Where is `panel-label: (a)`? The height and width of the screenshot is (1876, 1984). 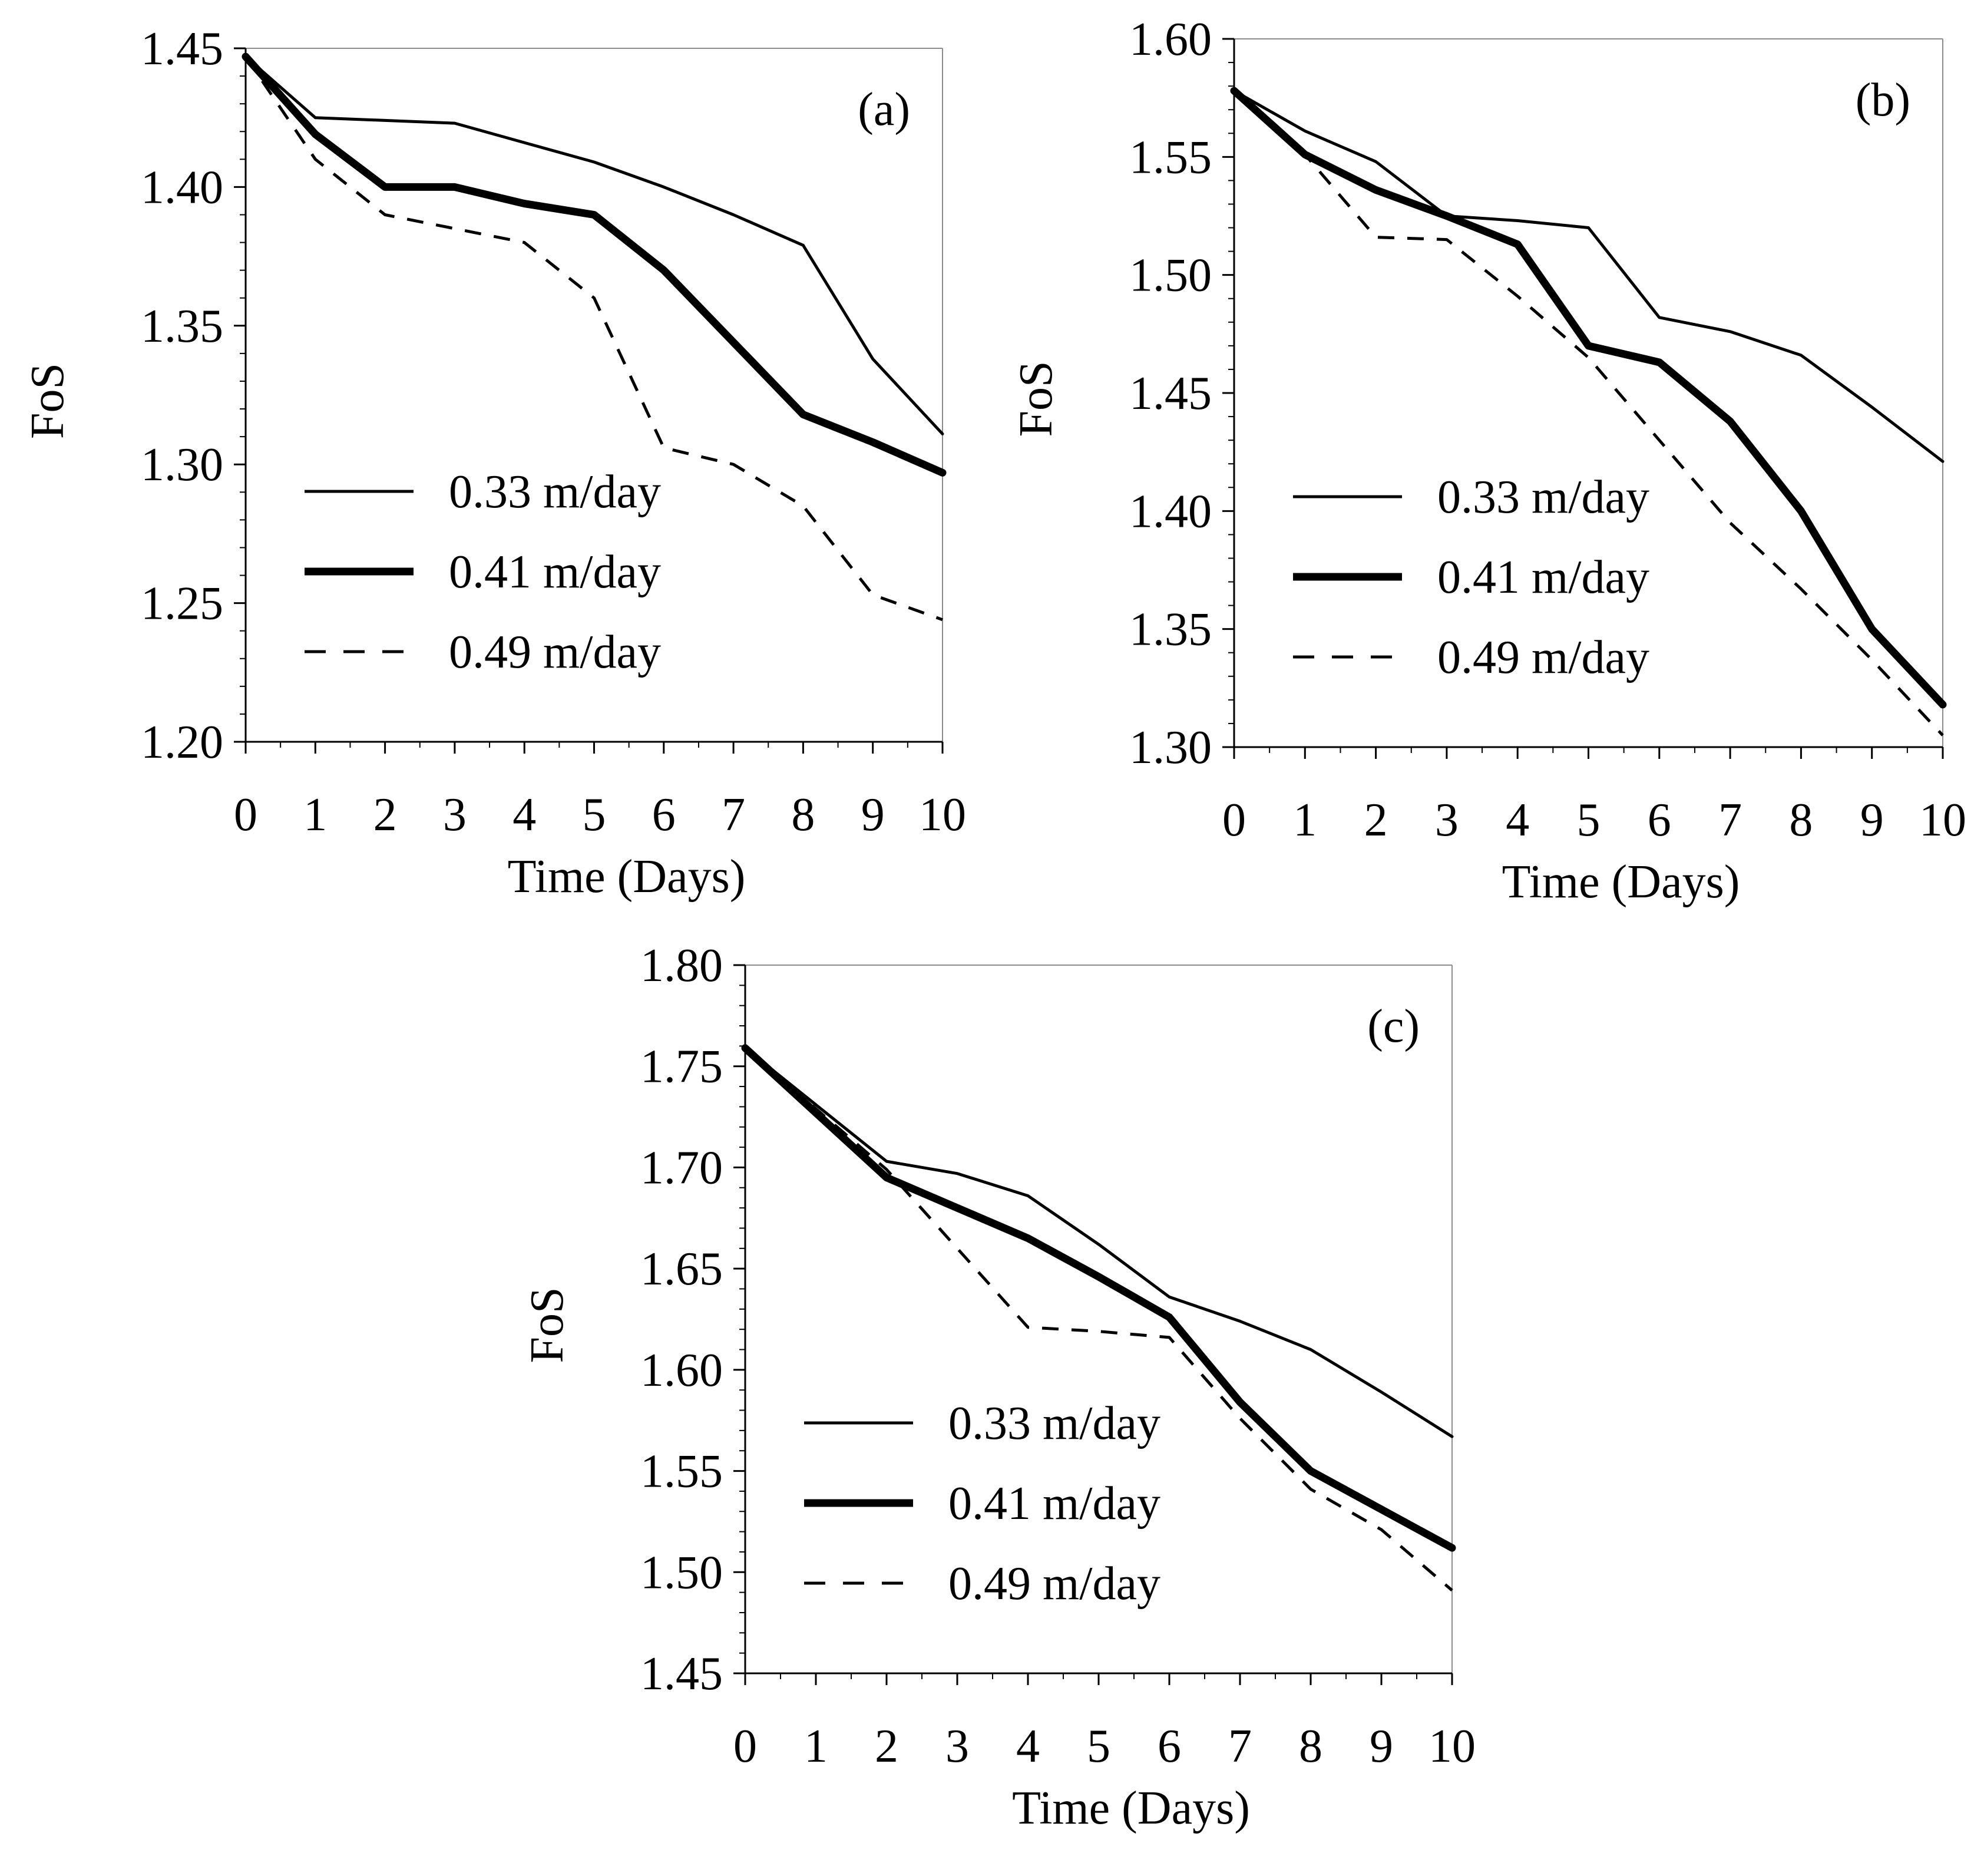 panel-label: (a) is located at coordinates (884, 110).